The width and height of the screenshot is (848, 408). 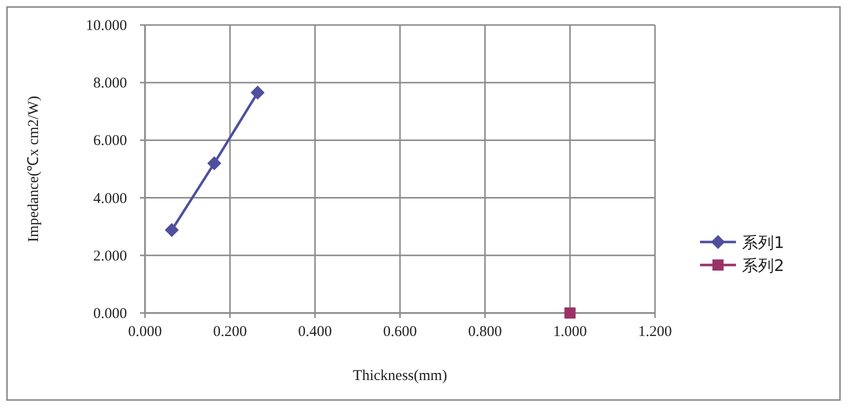 I want to click on x-tick-label: 1.200, so click(x=655, y=332).